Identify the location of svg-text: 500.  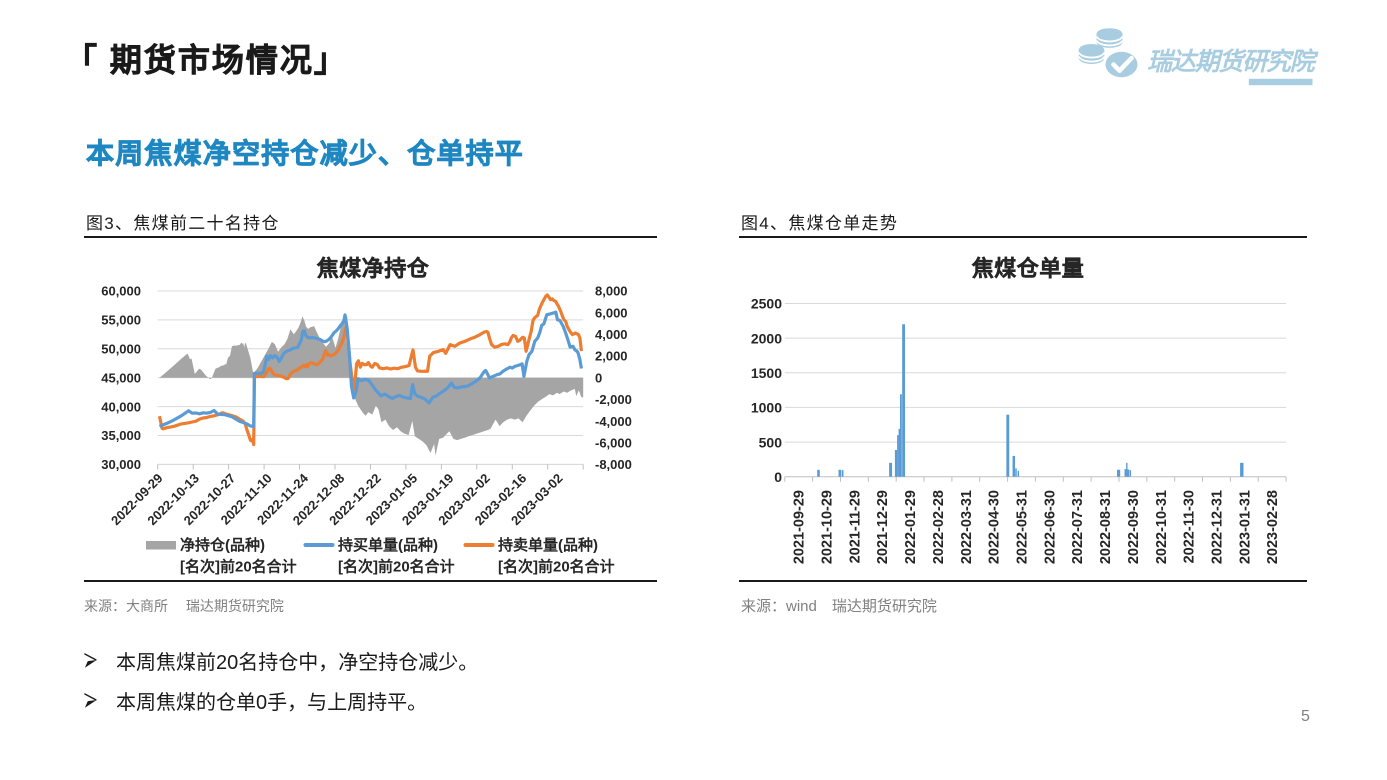
(771, 442).